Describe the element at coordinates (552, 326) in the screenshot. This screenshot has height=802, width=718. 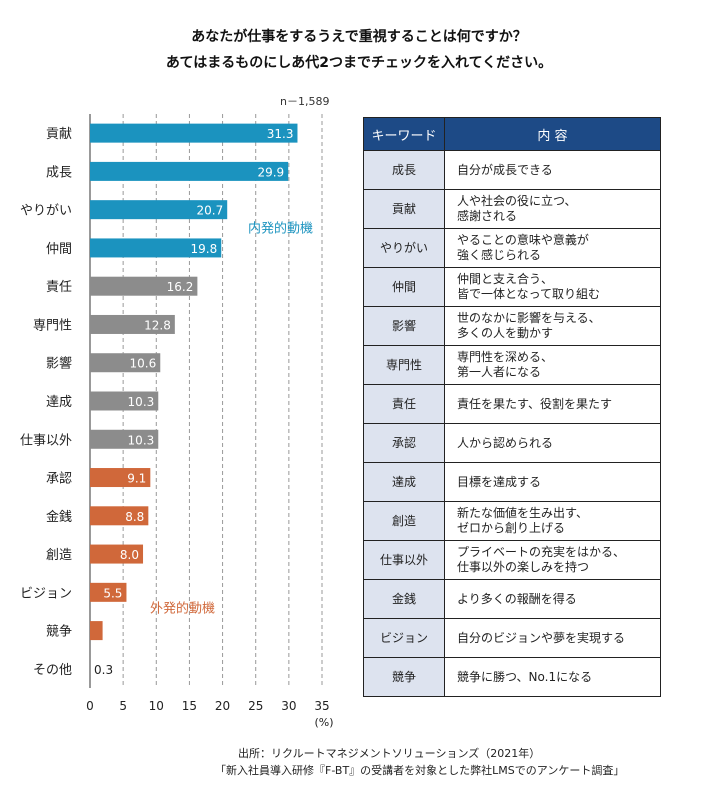
I see `content-cell: 世のなかに影響を与える、 多くの人を動かす` at that location.